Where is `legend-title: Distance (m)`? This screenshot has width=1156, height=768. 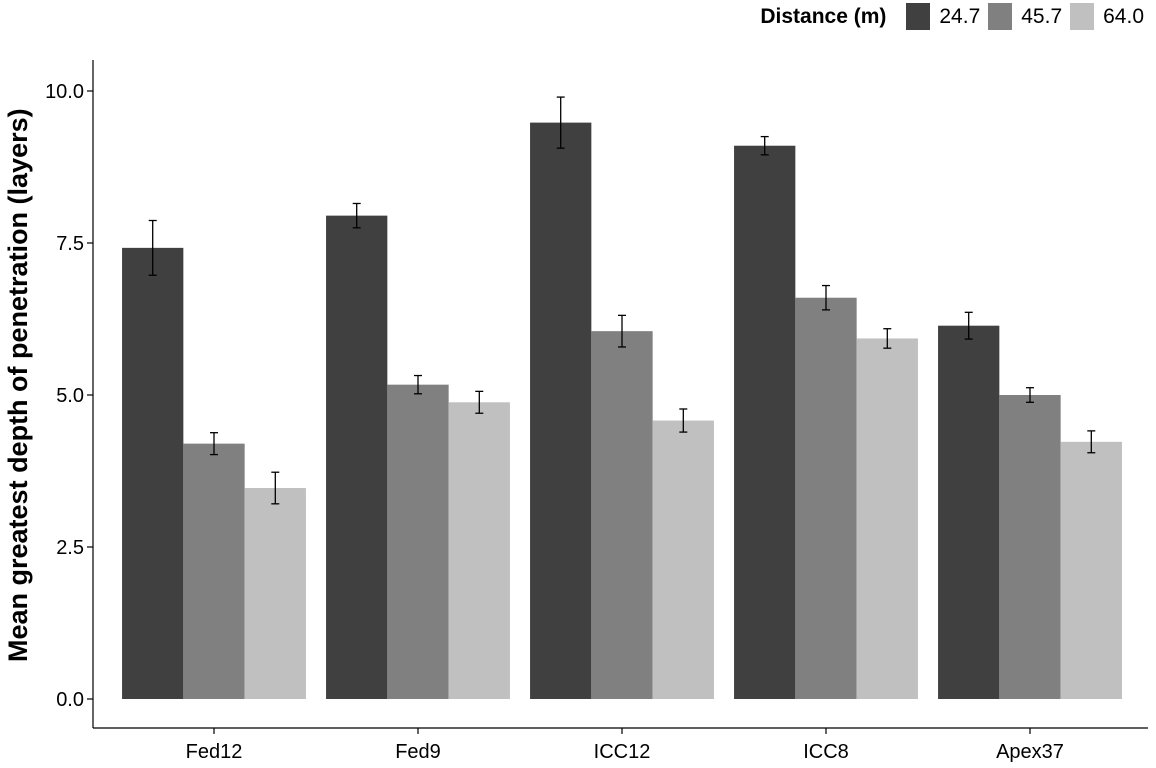 legend-title: Distance (m) is located at coordinates (823, 16).